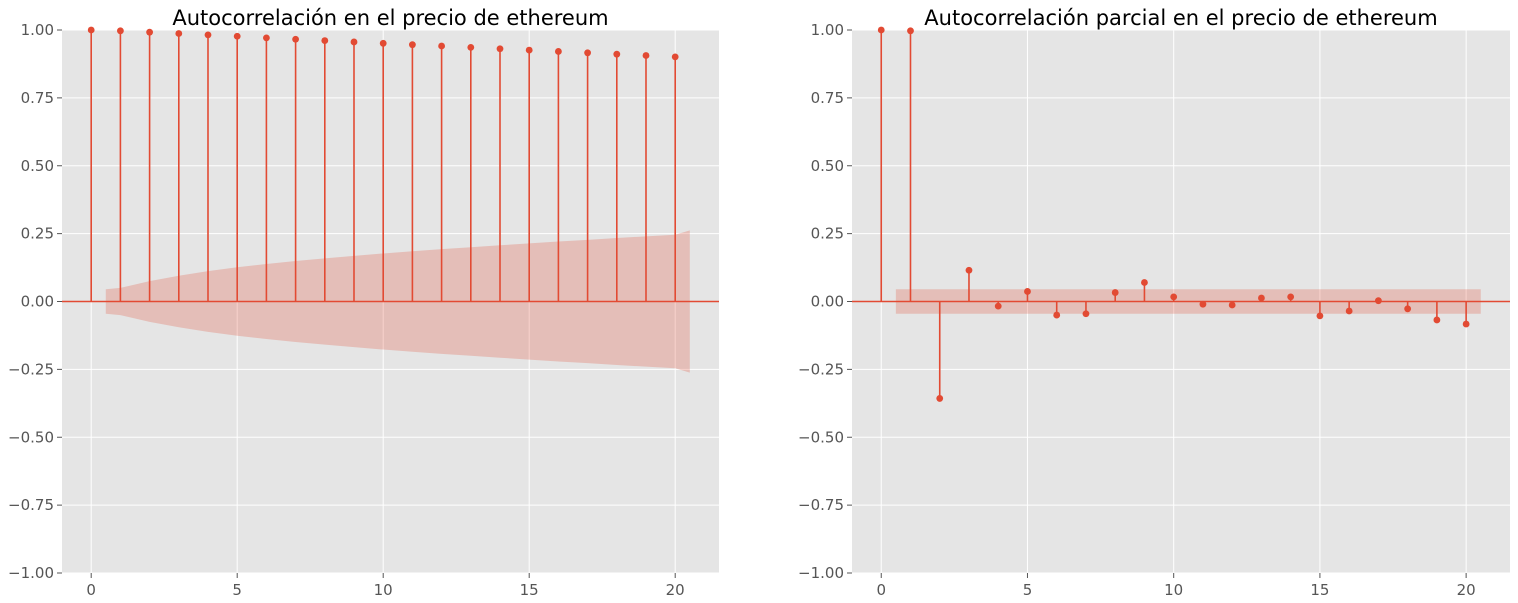 The image size is (1518, 603). I want to click on pacf-xtick-label-0: 0, so click(881, 590).